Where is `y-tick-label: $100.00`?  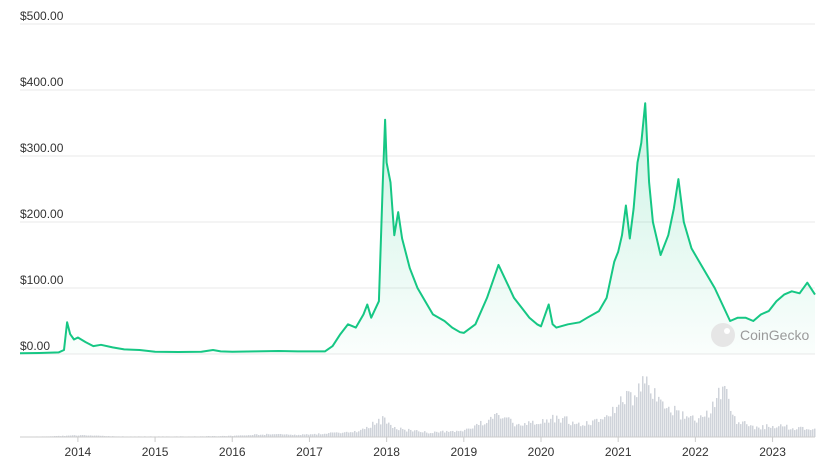 y-tick-label: $100.00 is located at coordinates (42, 280).